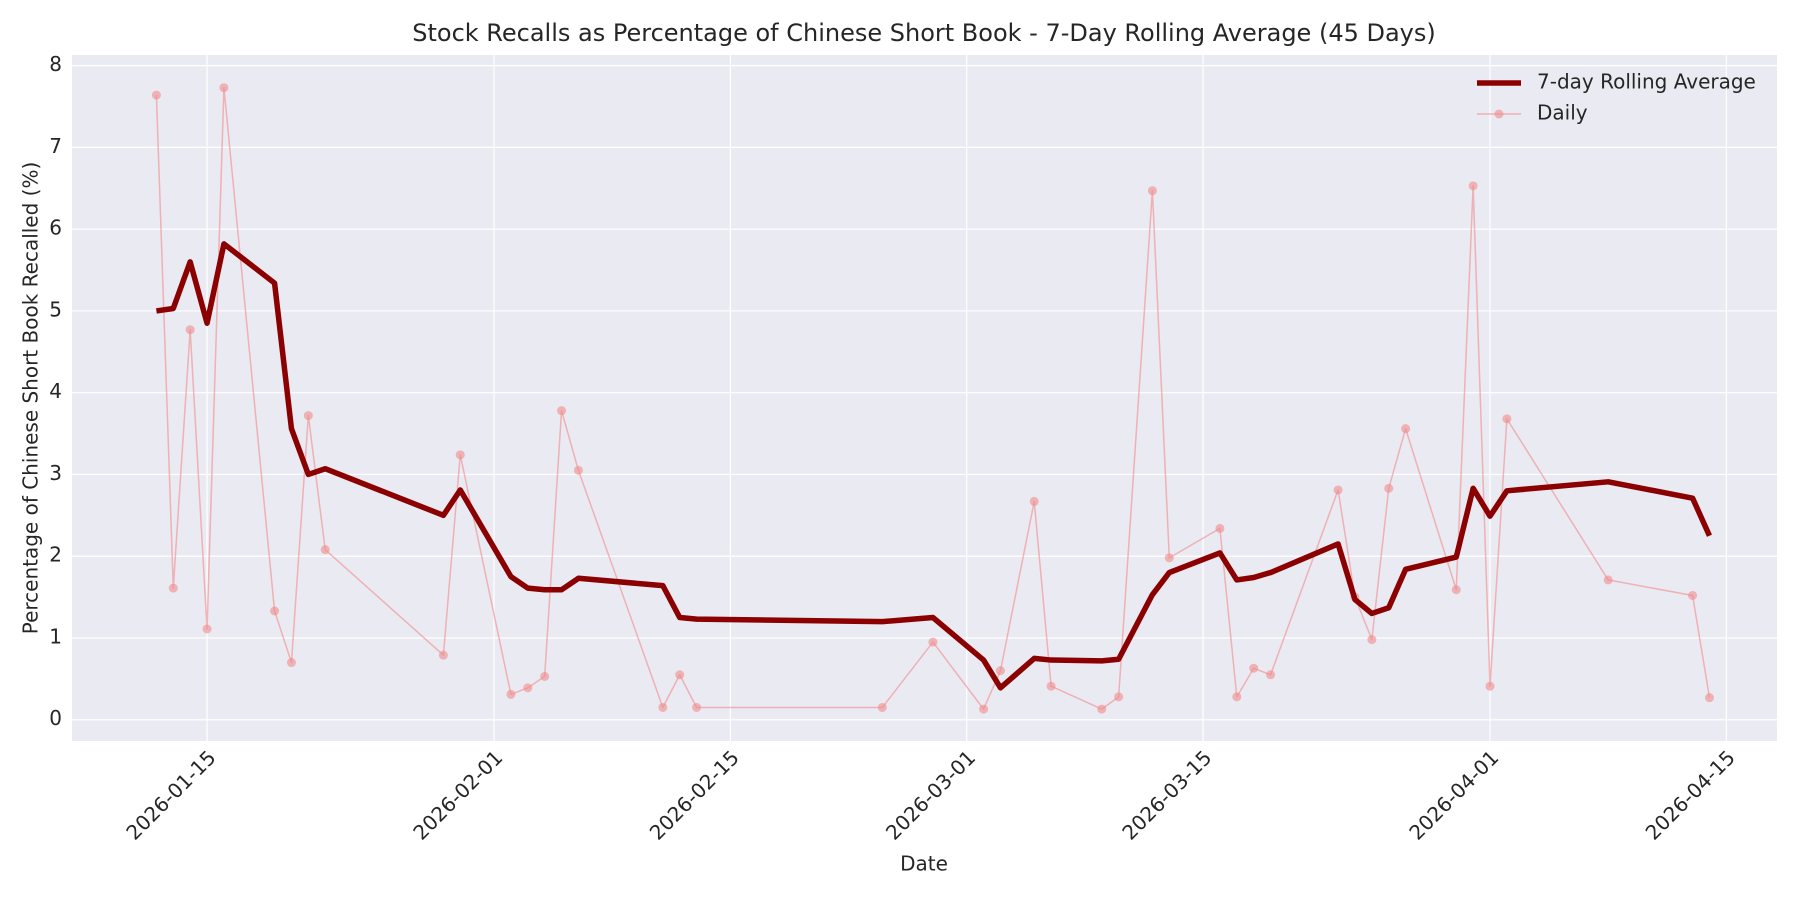 Image resolution: width=1800 pixels, height=900 pixels. Describe the element at coordinates (55, 146) in the screenshot. I see `y-tick-label: 7` at that location.